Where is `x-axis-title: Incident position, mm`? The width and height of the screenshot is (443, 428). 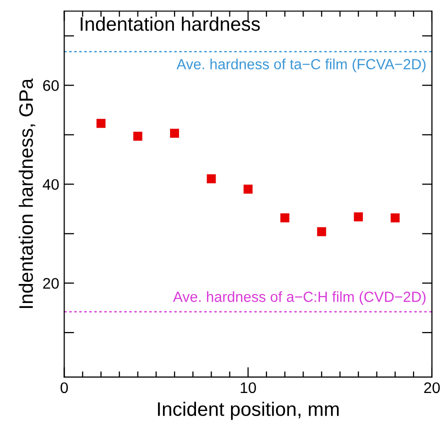 x-axis-title: Incident position, mm is located at coordinates (248, 411).